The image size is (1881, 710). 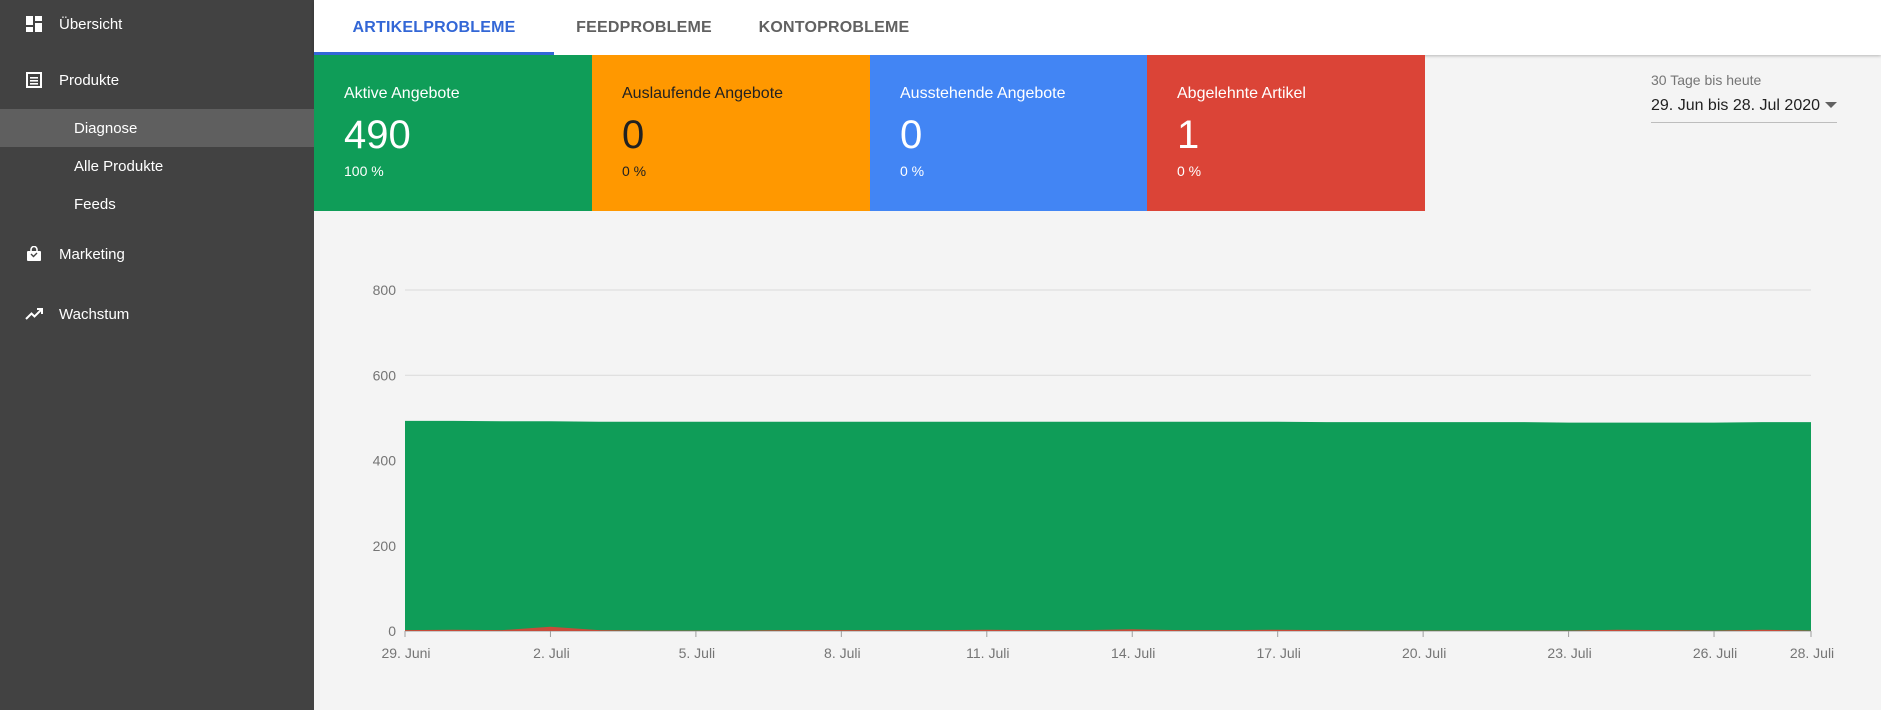 What do you see at coordinates (1009, 133) in the screenshot?
I see `card-ausstehende-angebote: Ausstehende Angebote 0 0 %` at bounding box center [1009, 133].